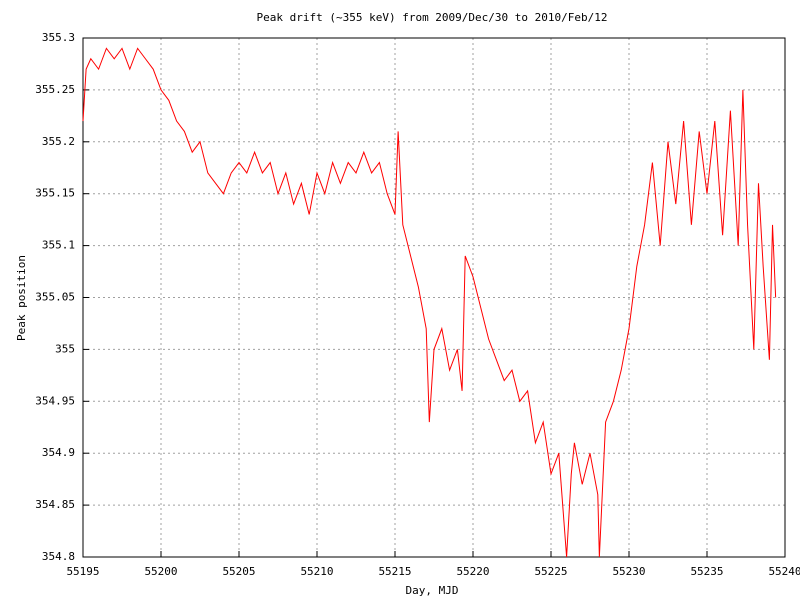 The height and width of the screenshot is (604, 800). Describe the element at coordinates (550, 571) in the screenshot. I see `x-tick-label: 55225` at that location.